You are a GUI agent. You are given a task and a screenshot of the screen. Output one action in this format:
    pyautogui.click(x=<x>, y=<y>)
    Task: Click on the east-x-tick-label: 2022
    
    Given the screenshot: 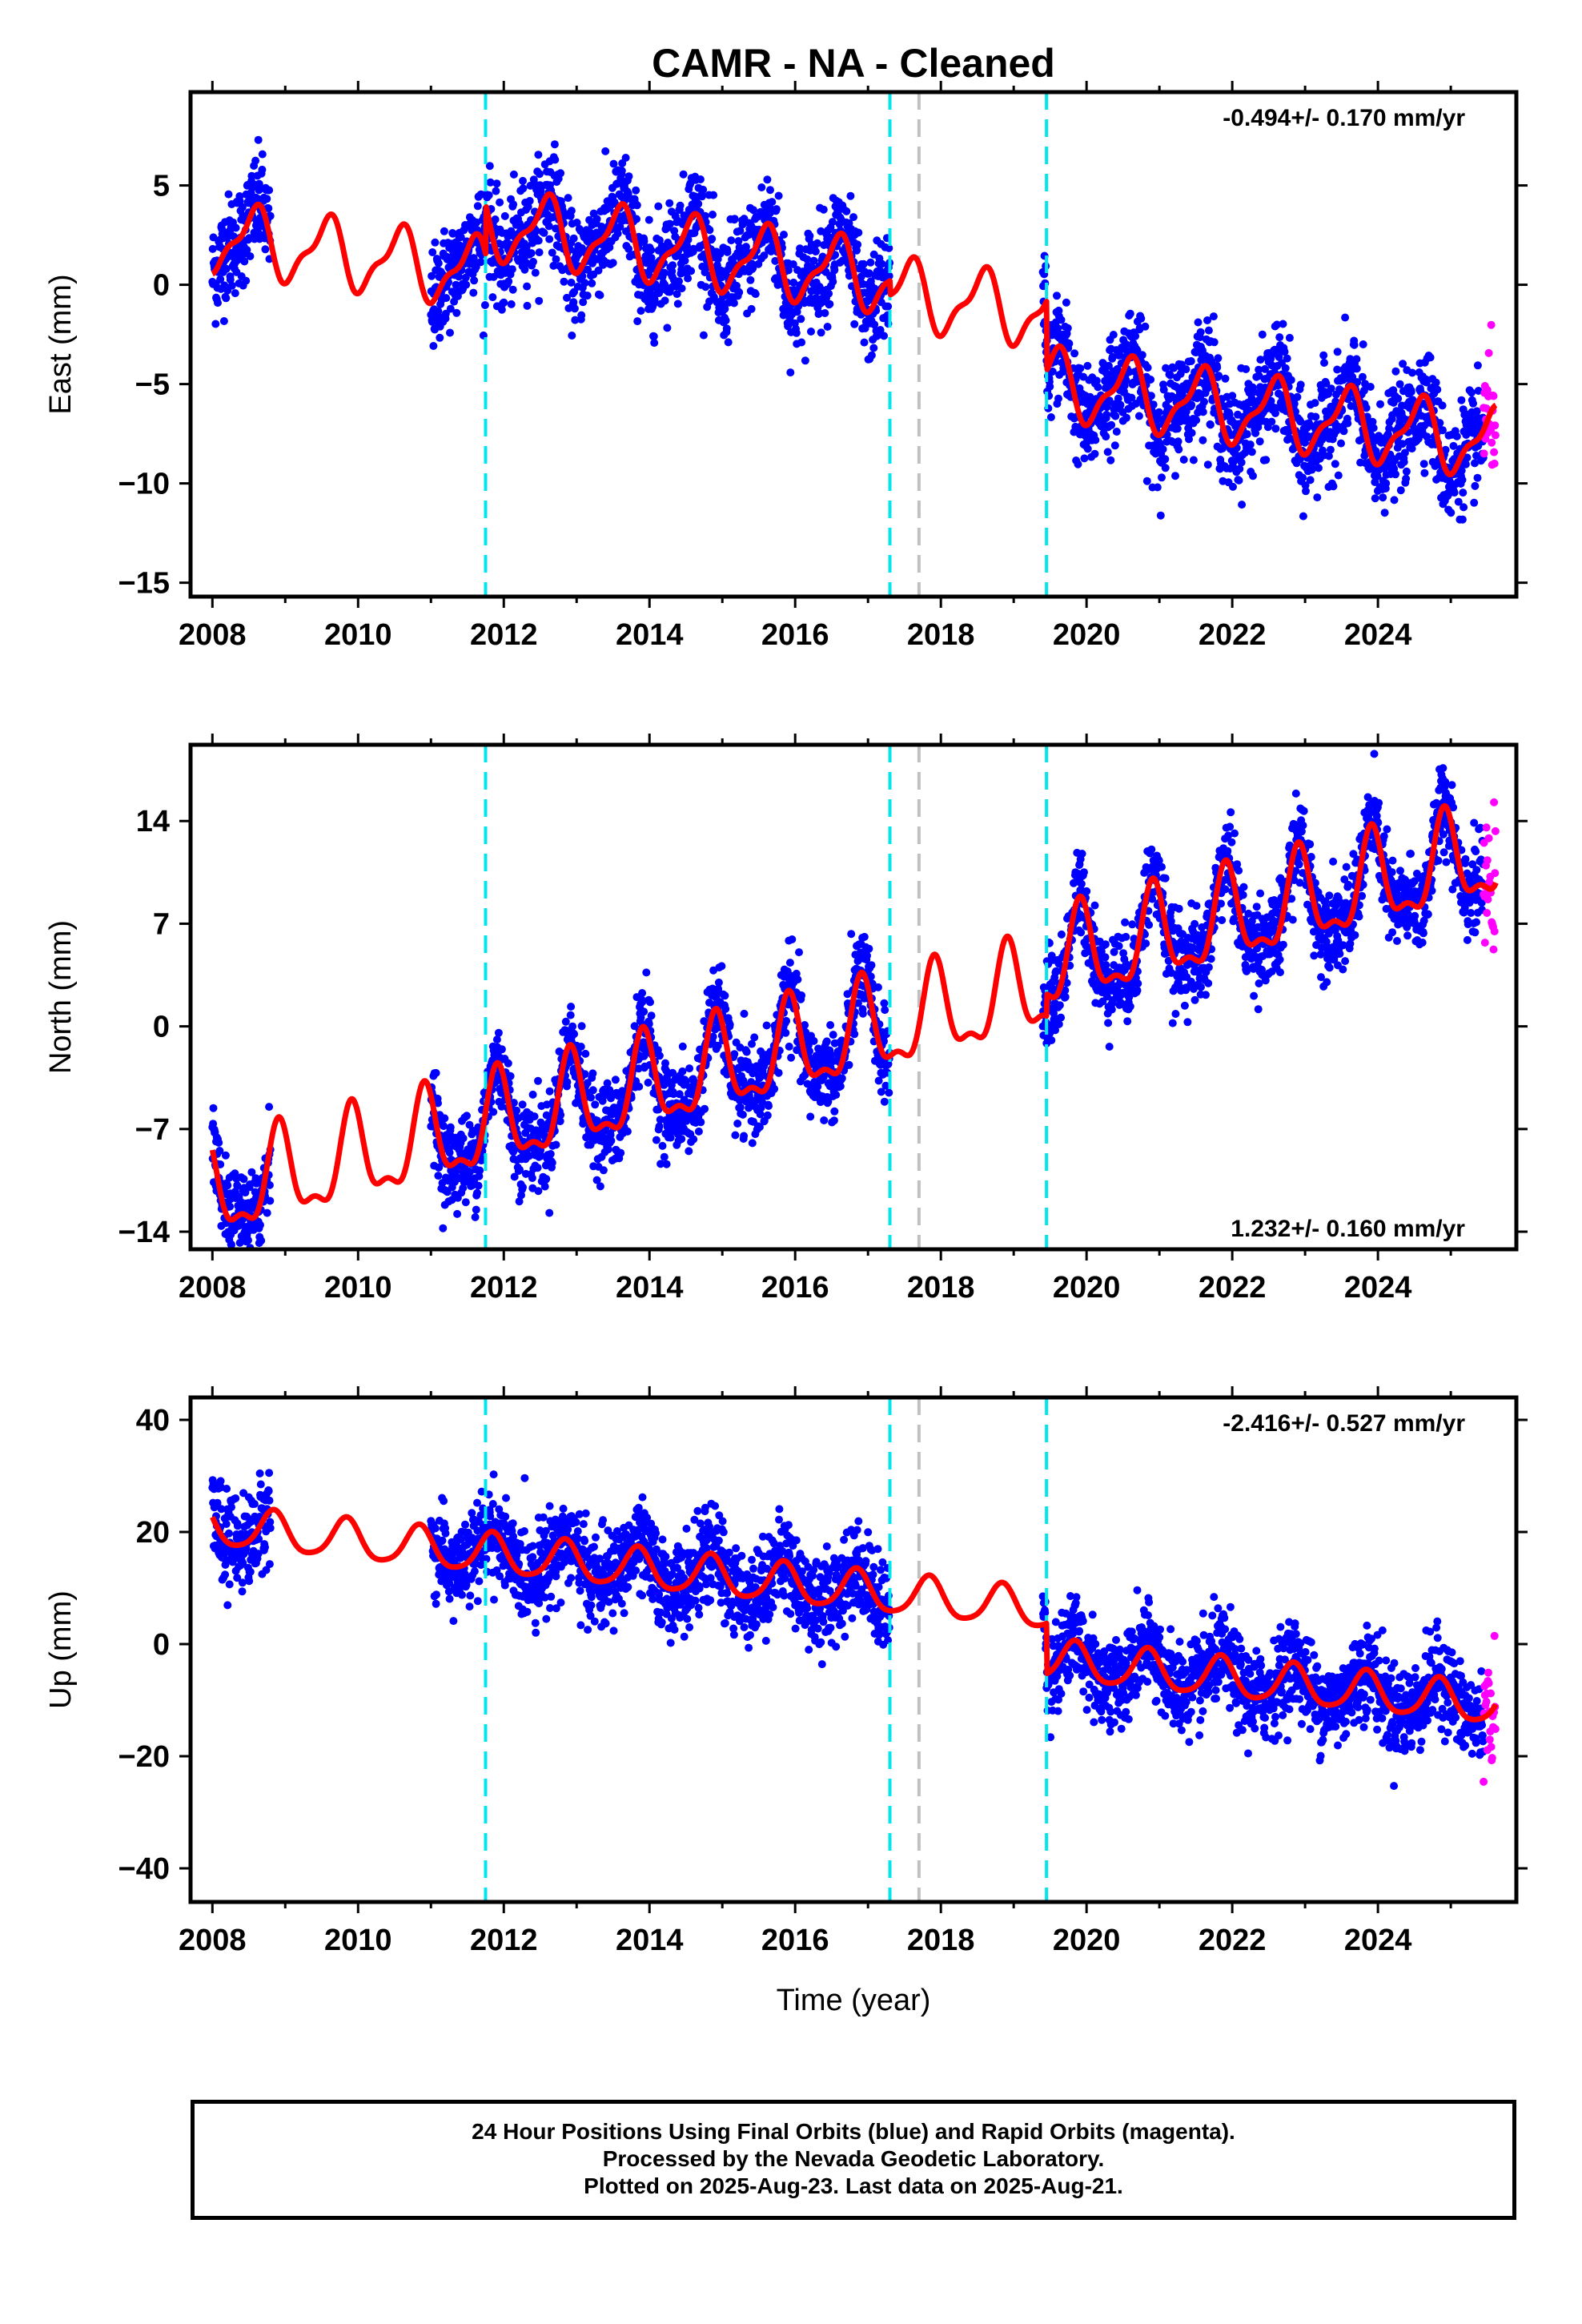 What is the action you would take?
    pyautogui.click(x=1233, y=635)
    